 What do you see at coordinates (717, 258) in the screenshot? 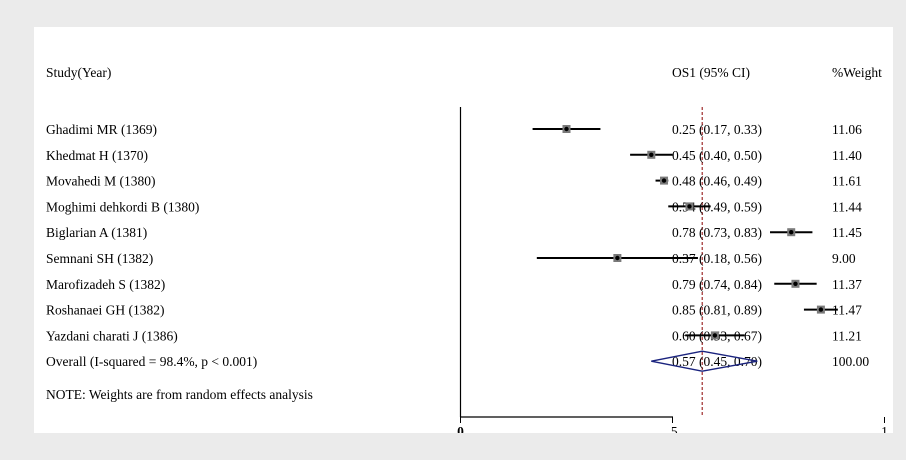
I see `study-ci-text: 0.37 (0.18, 0.56)` at bounding box center [717, 258].